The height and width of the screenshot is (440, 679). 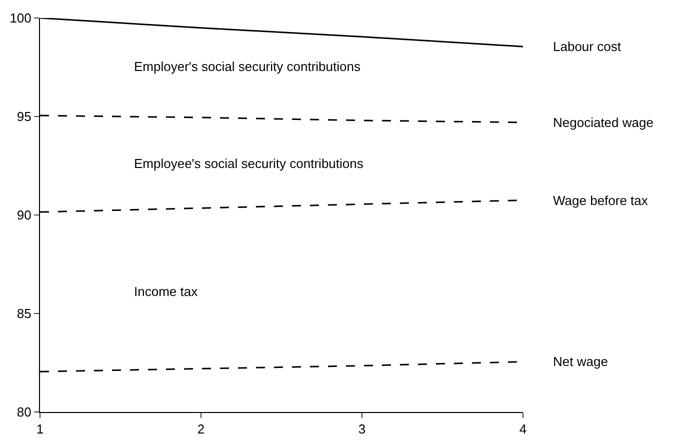 I want to click on annotation: Employee's social security contributions, so click(x=249, y=163).